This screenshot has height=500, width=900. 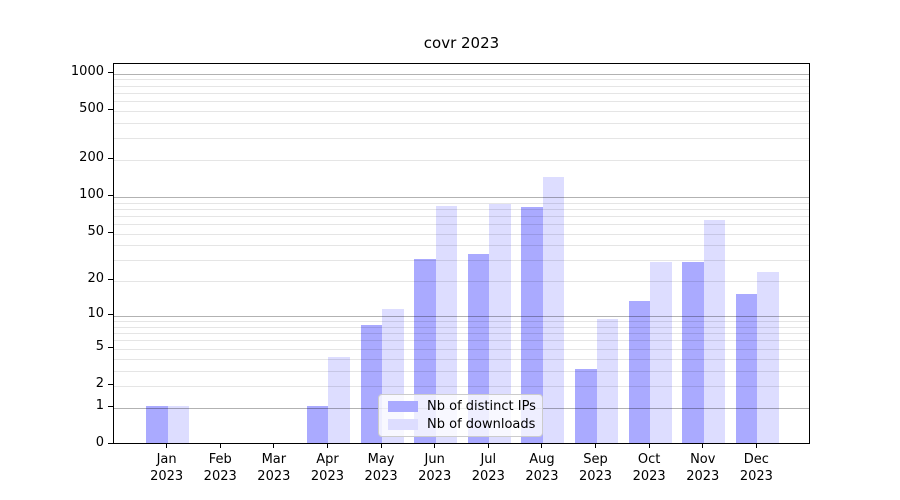 I want to click on y-tick-label: 200, so click(x=91, y=158).